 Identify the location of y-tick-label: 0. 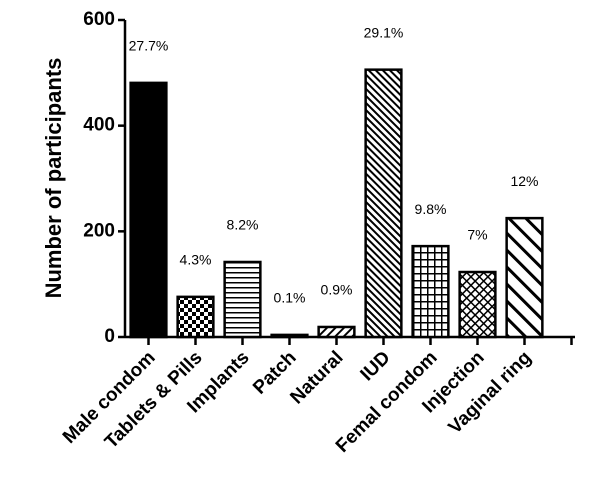
(109, 336).